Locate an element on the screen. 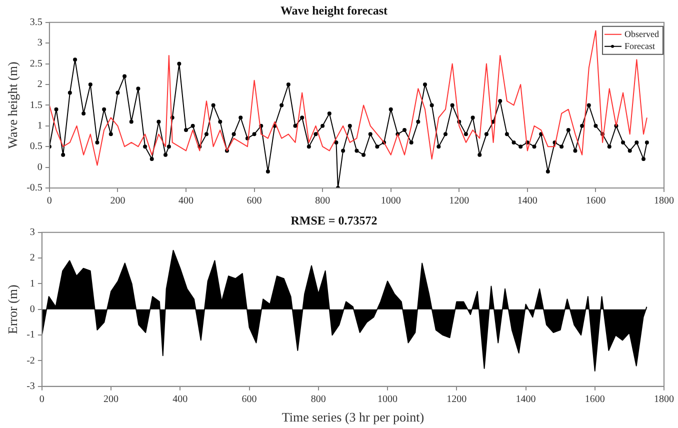 The image size is (678, 428). y-tick-label: -2 is located at coordinates (30, 360).